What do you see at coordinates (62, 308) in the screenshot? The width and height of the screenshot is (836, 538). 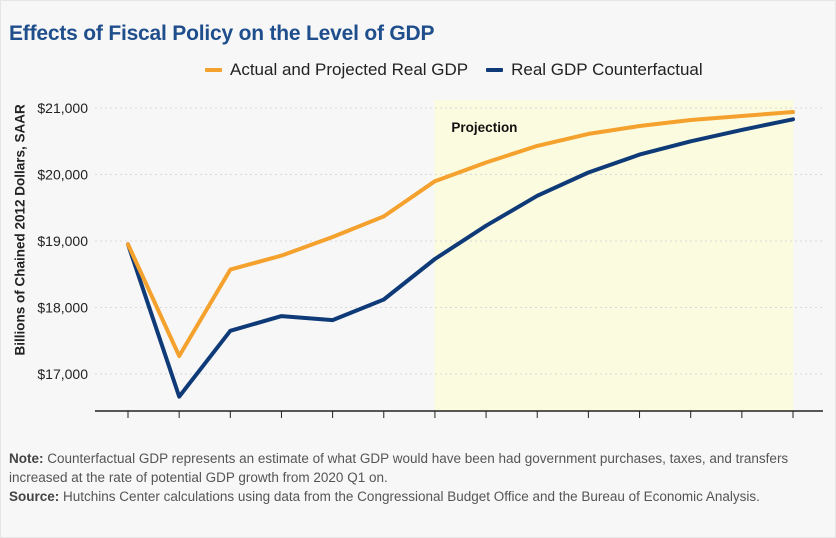 I see `y-tick-label: $18,000` at bounding box center [62, 308].